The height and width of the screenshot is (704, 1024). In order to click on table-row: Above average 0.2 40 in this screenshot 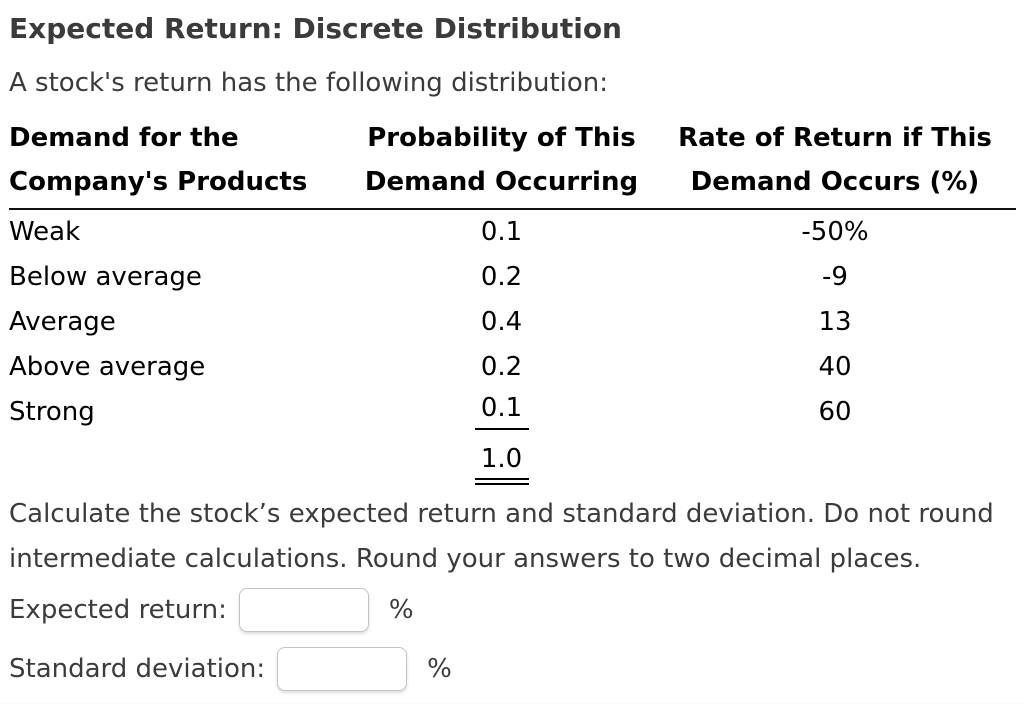, I will do `click(512, 366)`.